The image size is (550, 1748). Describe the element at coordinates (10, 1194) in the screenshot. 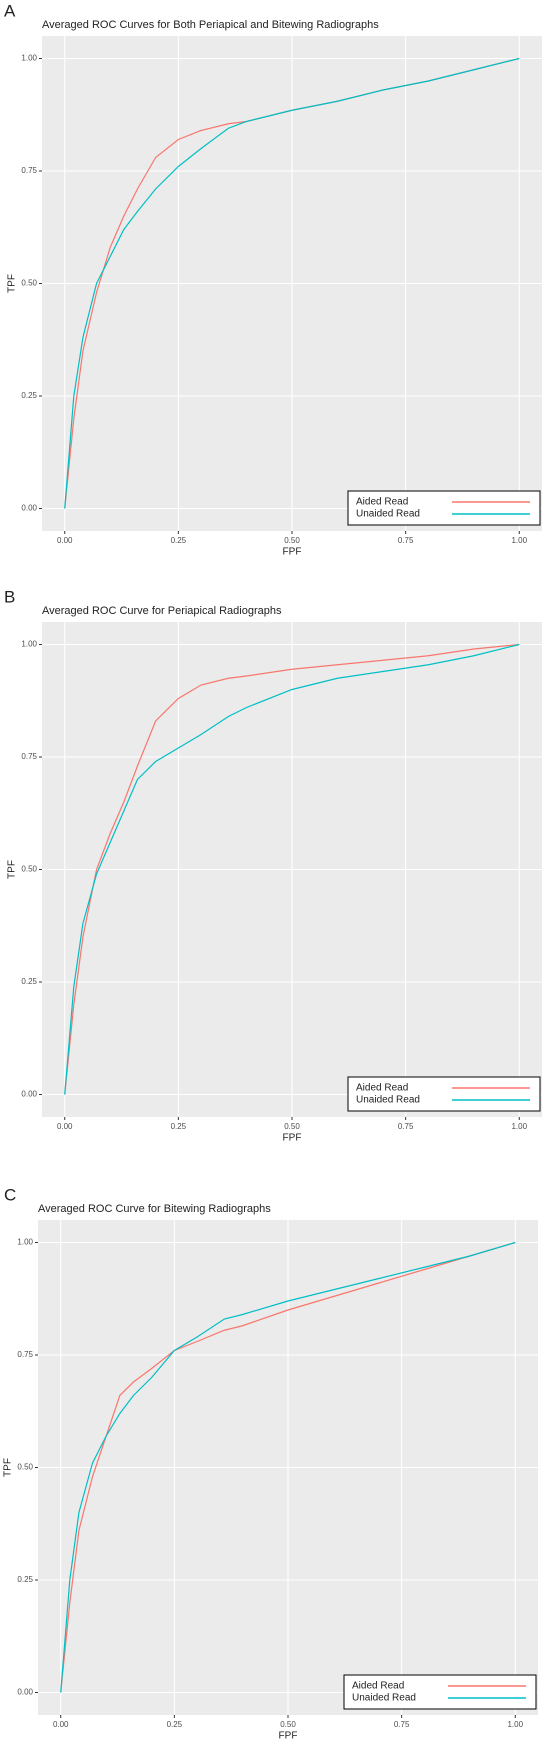

I see `panel-letter: C` at that location.